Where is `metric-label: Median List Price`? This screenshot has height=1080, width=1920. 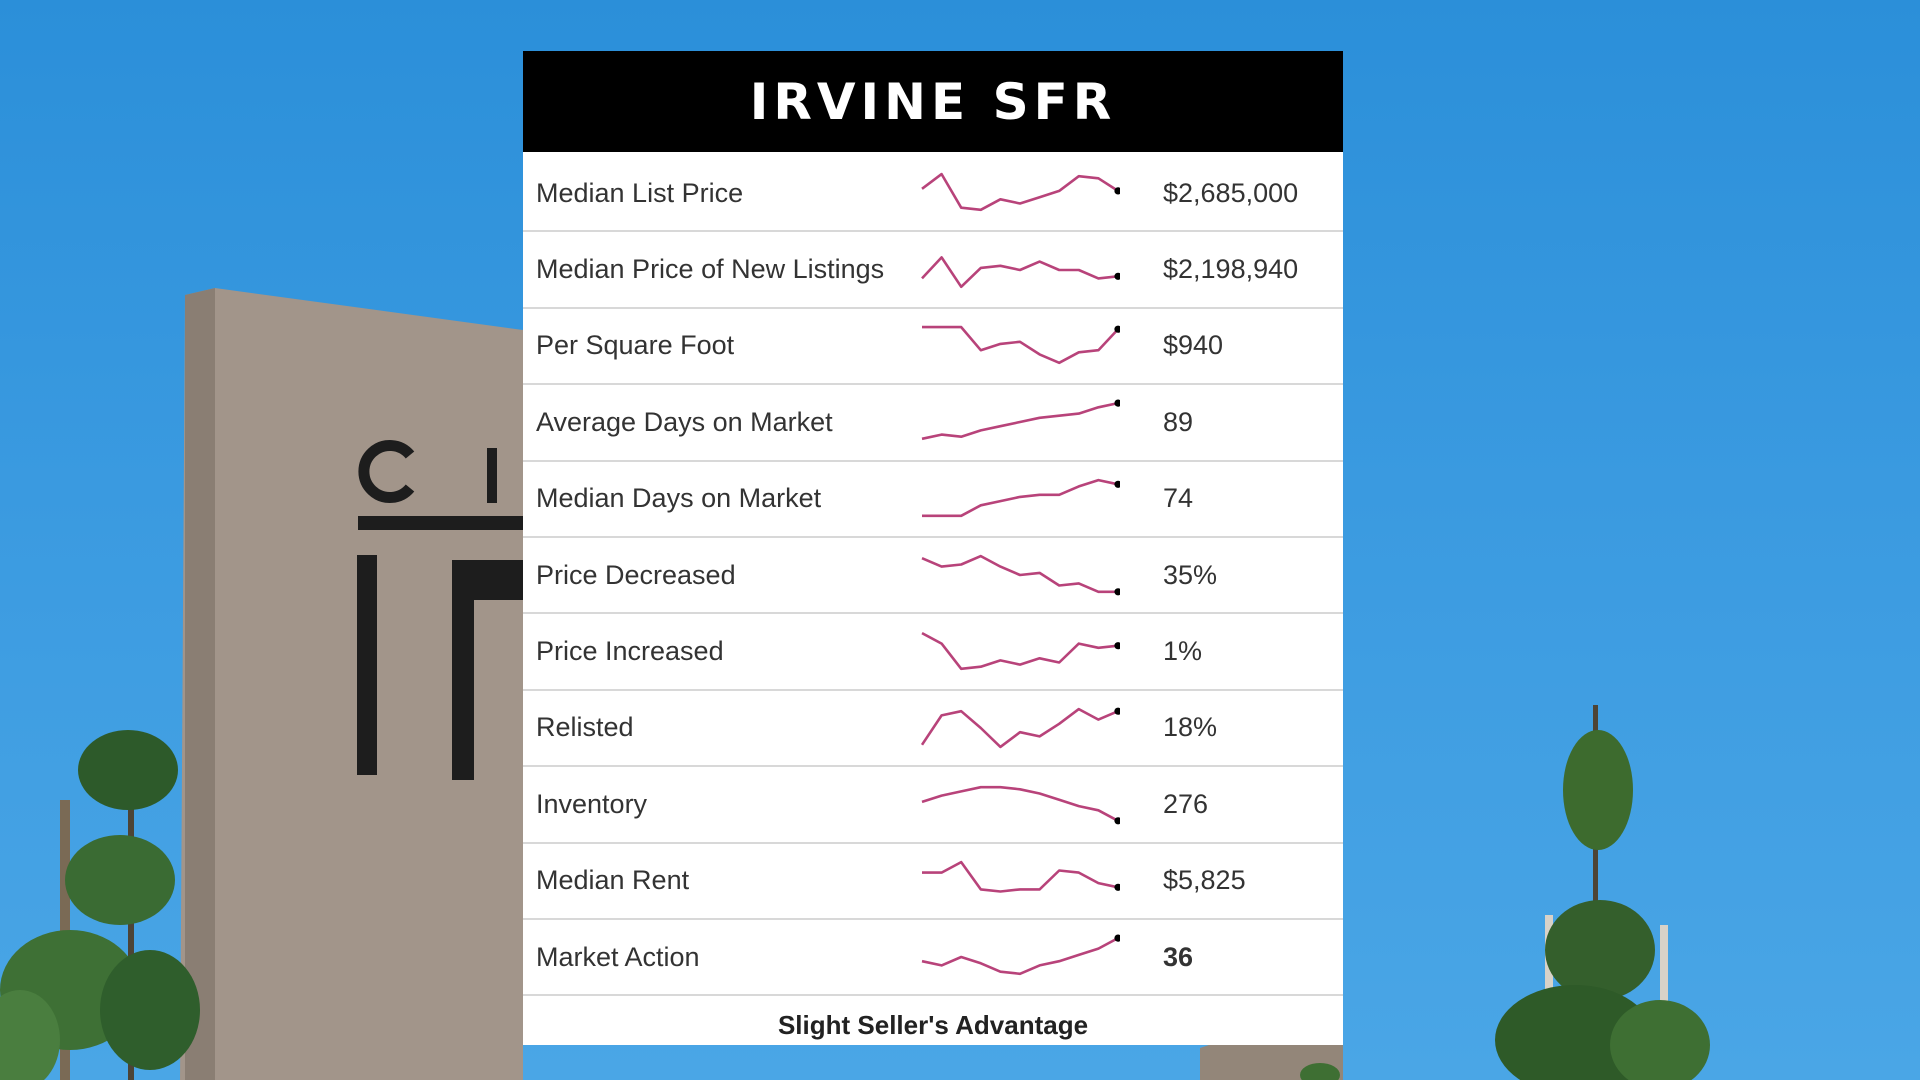 metric-label: Median List Price is located at coordinates (640, 192).